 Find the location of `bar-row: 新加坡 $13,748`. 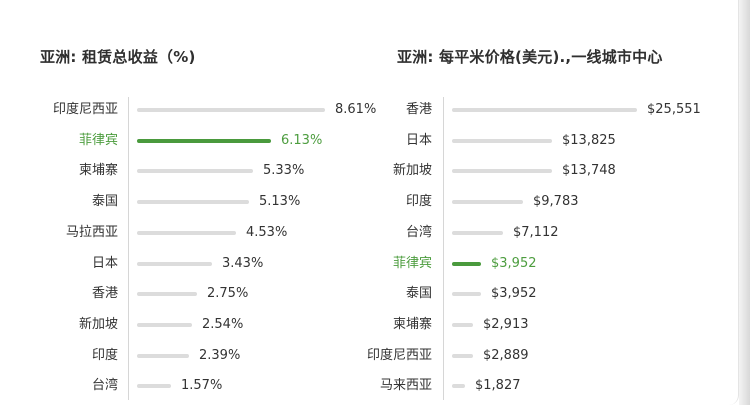

bar-row: 新加坡 $13,748 is located at coordinates (375, 171).